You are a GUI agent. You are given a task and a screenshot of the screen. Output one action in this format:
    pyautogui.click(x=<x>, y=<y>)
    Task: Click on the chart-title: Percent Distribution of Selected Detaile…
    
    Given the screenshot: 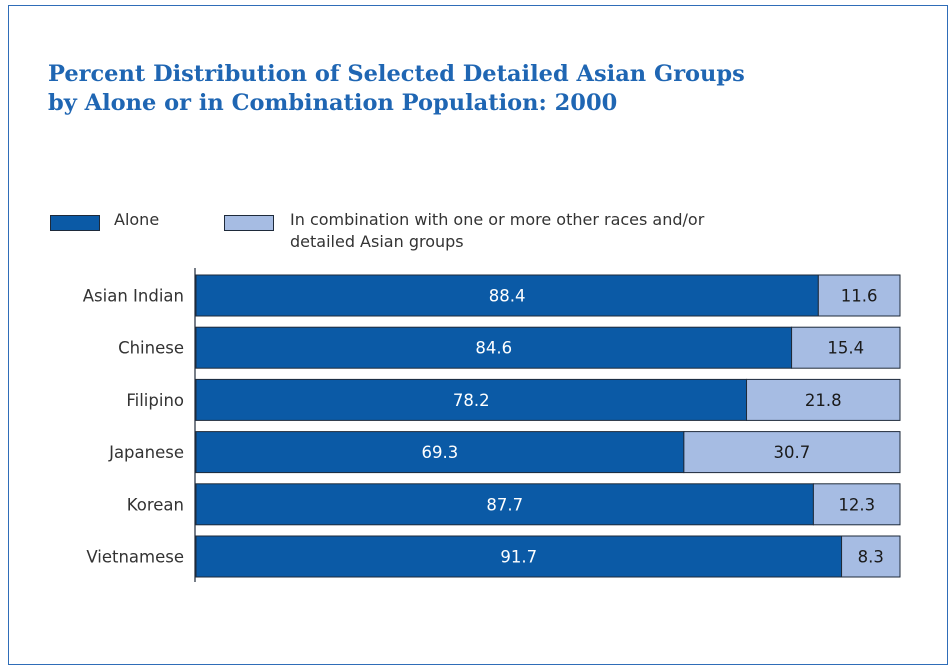 What is the action you would take?
    pyautogui.click(x=396, y=88)
    